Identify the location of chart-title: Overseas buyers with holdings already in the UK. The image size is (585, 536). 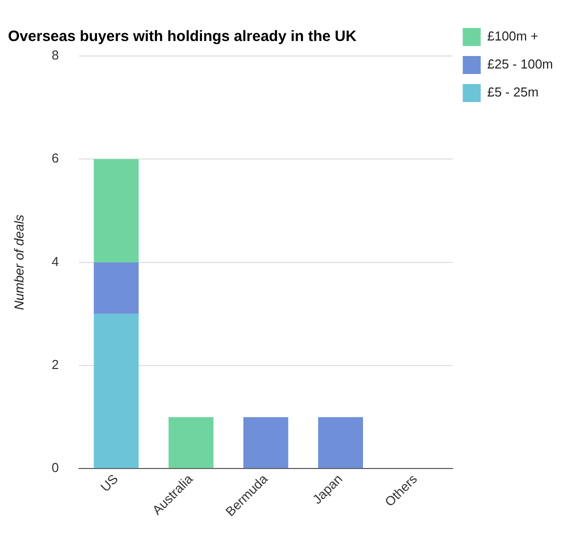
(182, 37).